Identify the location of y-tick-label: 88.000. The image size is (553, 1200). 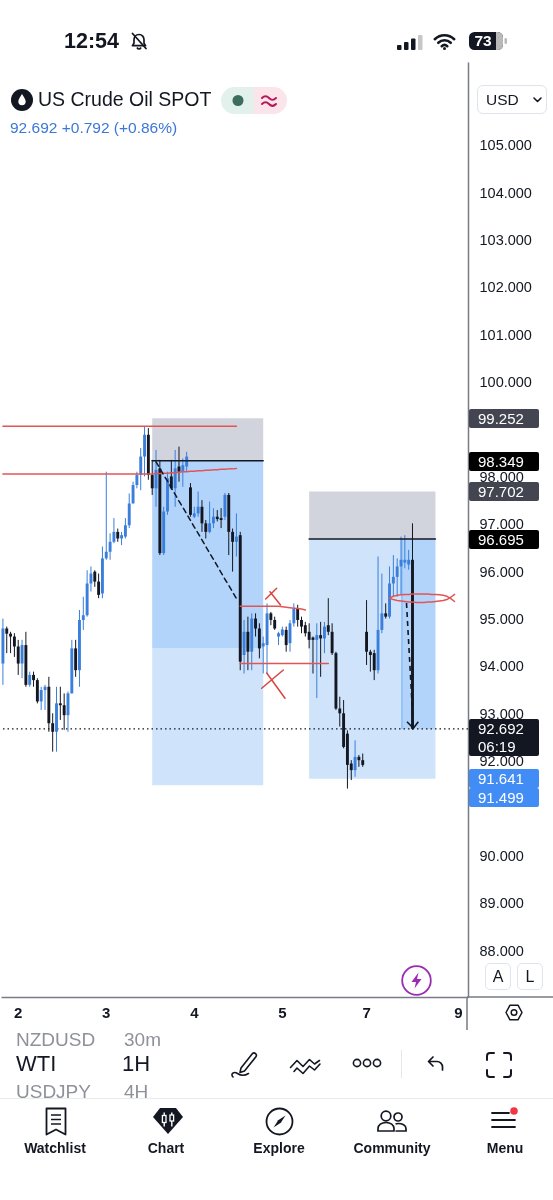
(501, 950).